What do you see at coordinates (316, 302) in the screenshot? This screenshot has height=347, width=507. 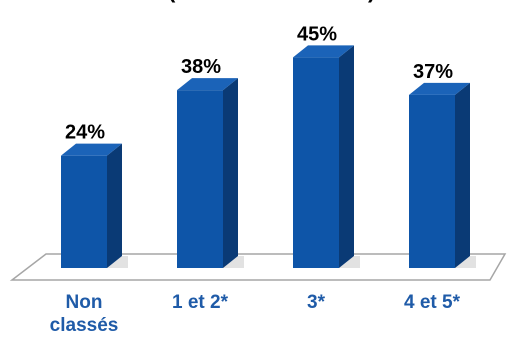 I see `category-label: 3*` at bounding box center [316, 302].